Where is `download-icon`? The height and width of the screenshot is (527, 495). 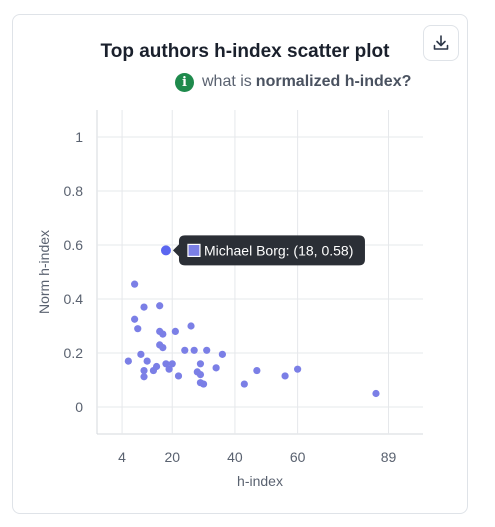
download-icon is located at coordinates (441, 42).